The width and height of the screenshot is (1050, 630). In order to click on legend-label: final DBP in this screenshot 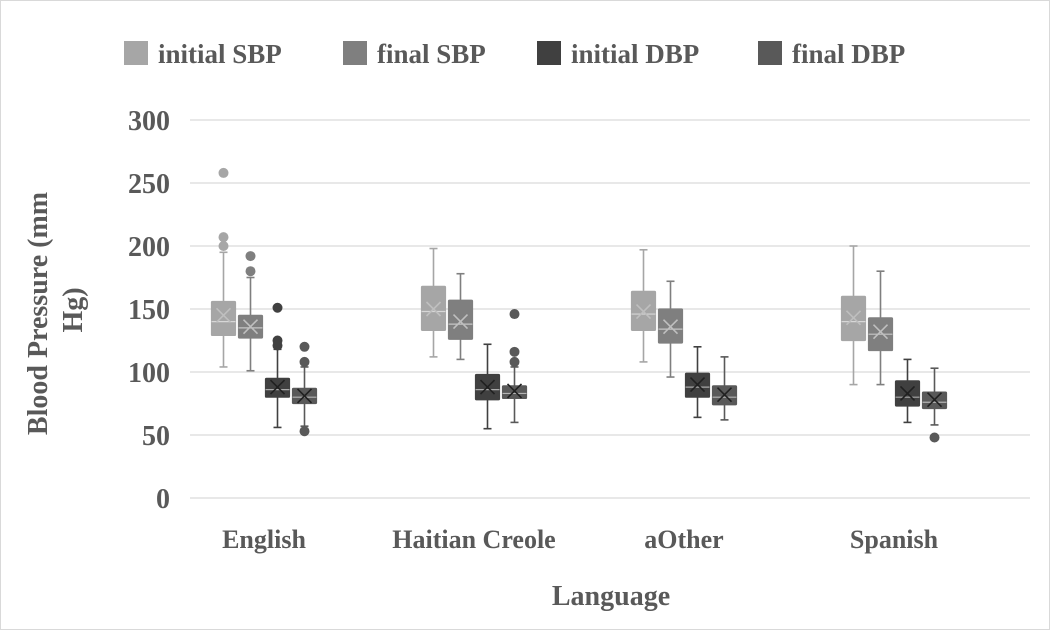, I will do `click(848, 54)`.